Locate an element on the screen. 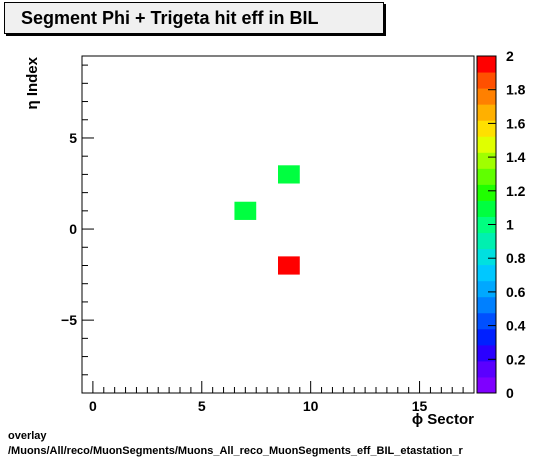  colorbar-tick-label: 0.8 is located at coordinates (516, 258).